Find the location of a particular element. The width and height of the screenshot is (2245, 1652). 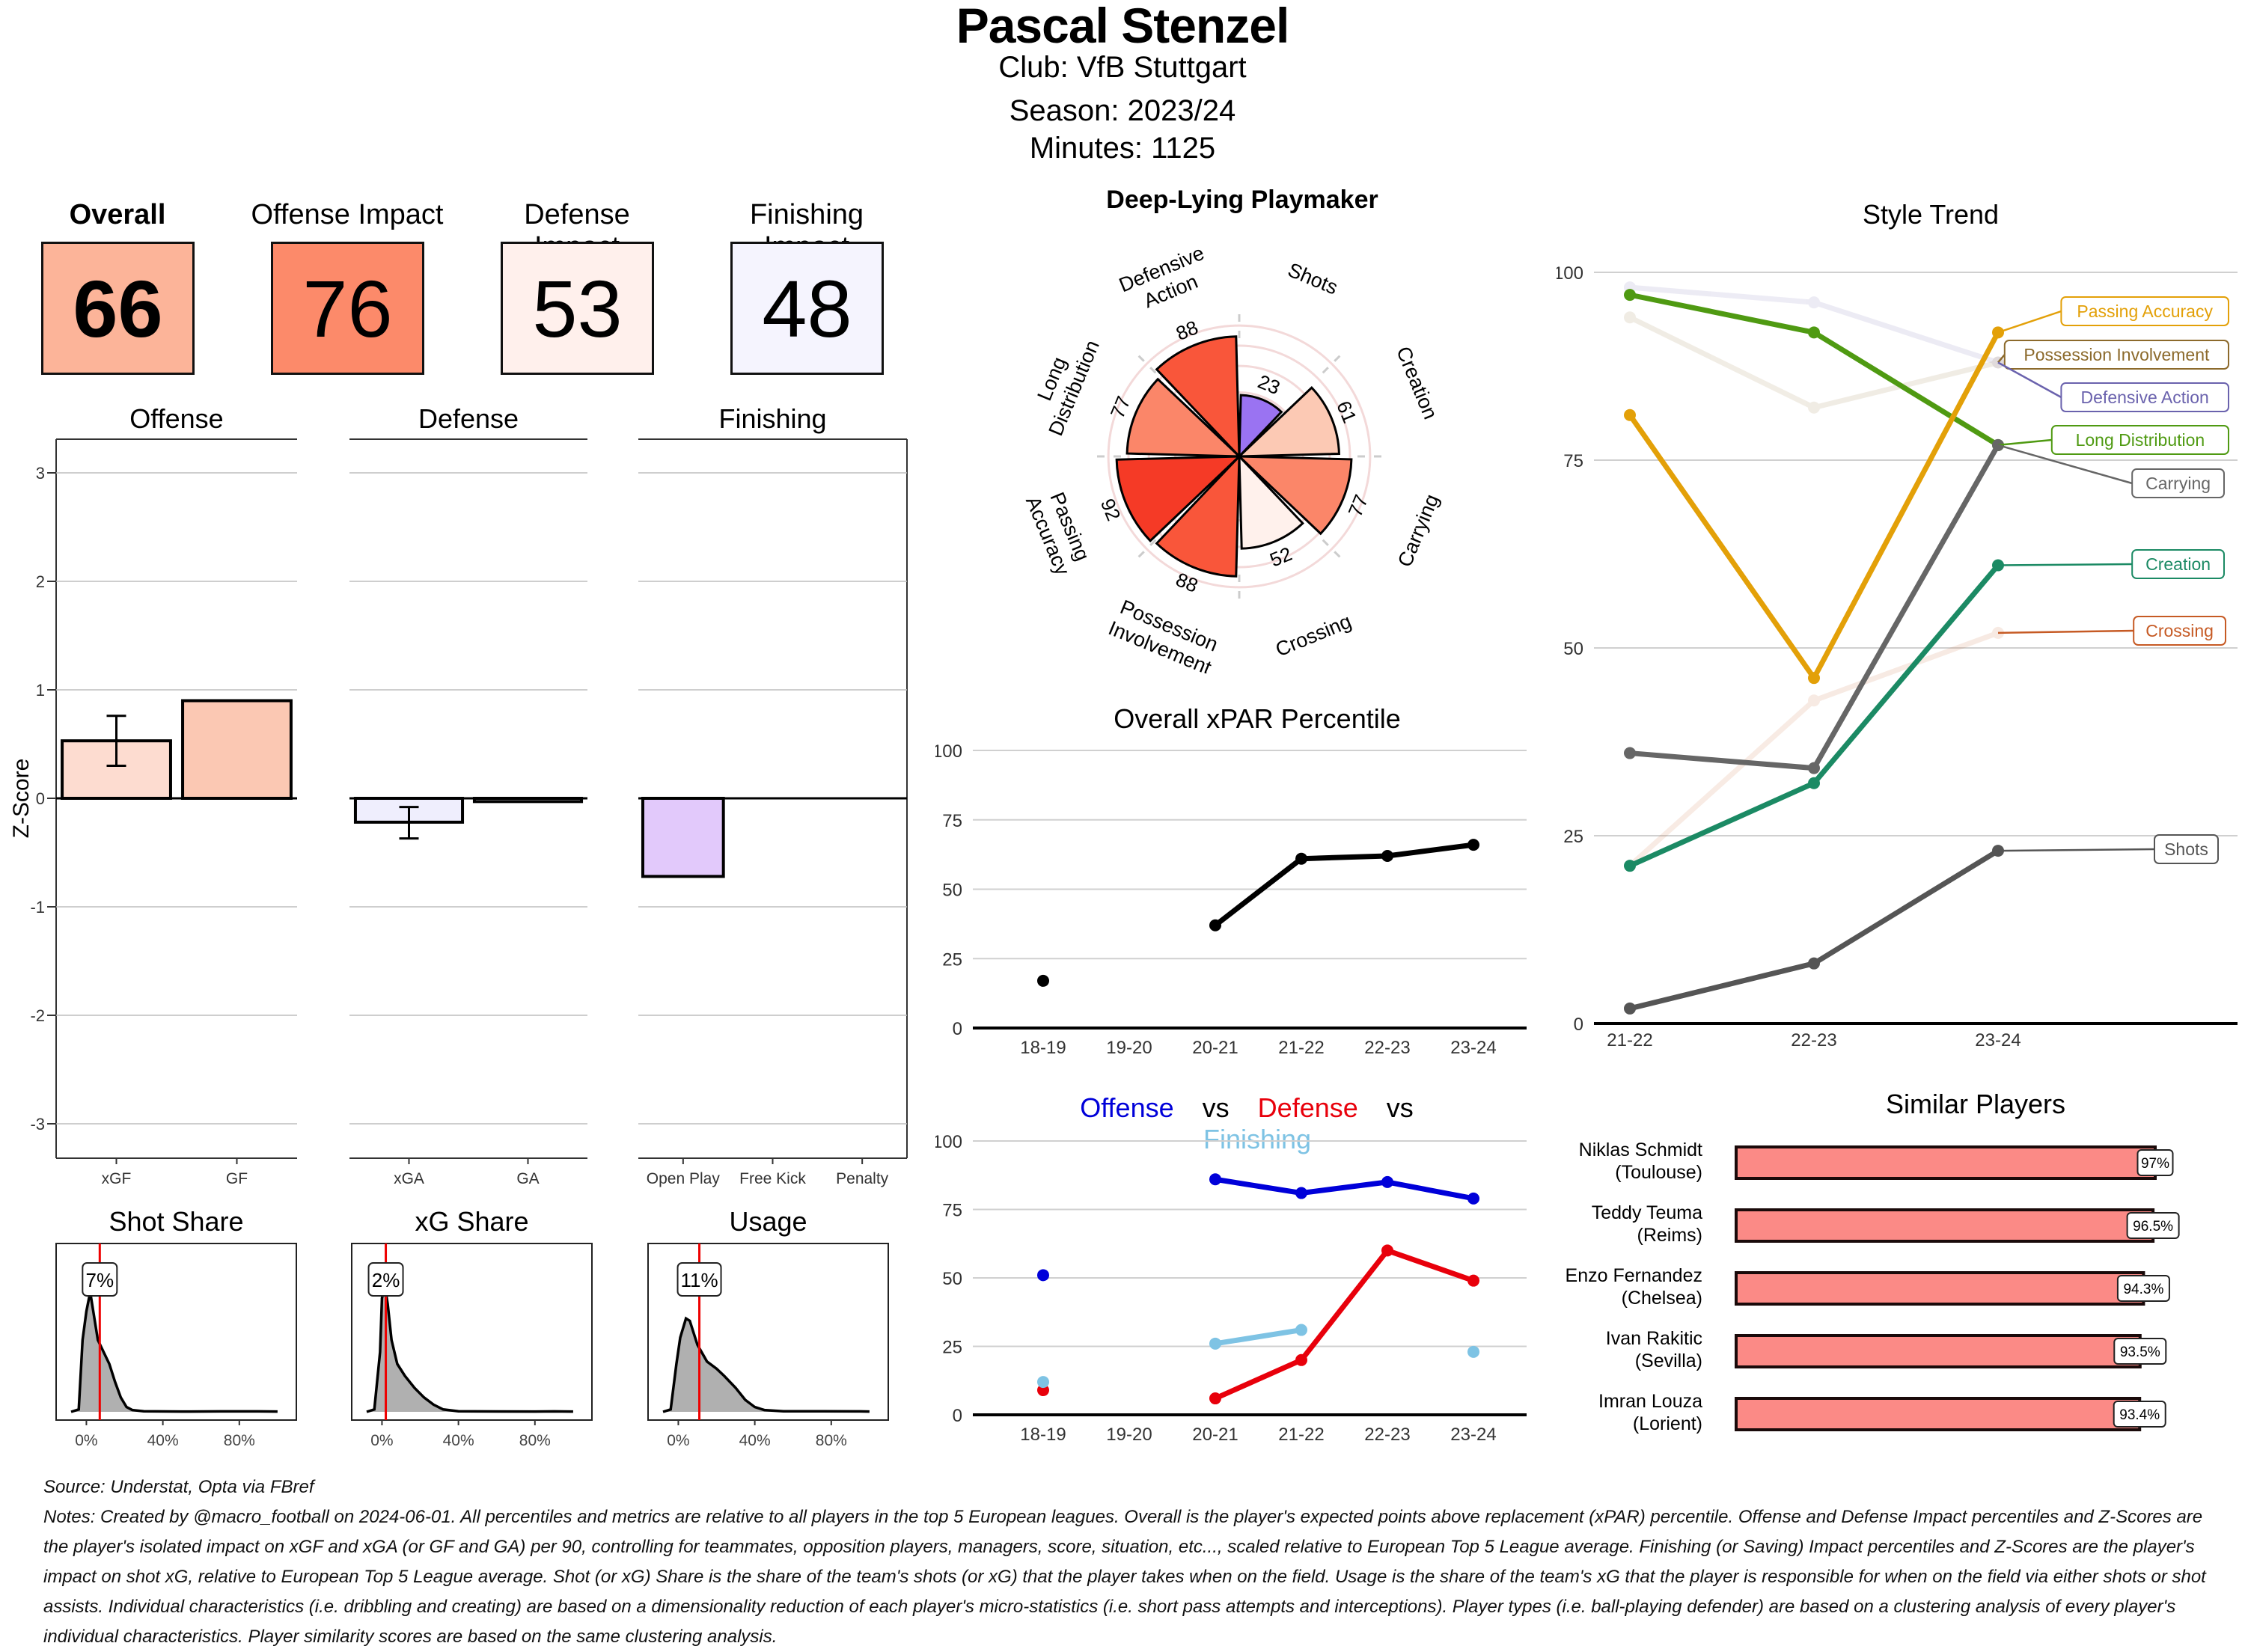

zscore-y-tick: 2 is located at coordinates (40, 581).